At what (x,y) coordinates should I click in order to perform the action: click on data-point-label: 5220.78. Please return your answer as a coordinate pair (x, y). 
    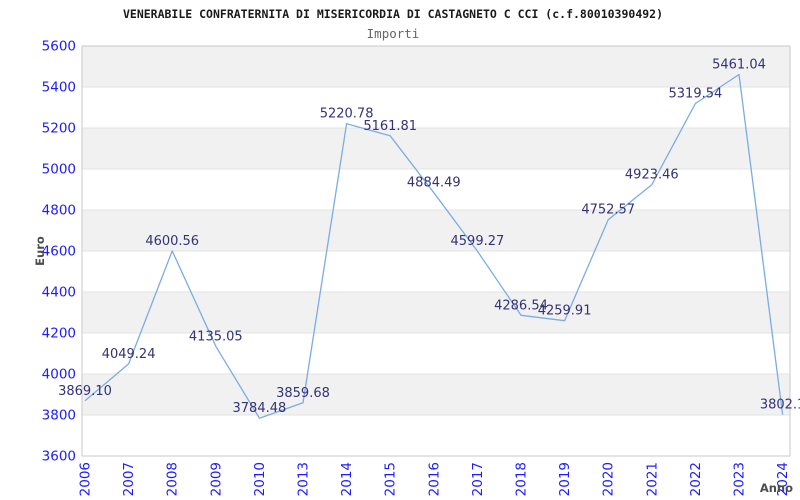
    Looking at the image, I should click on (347, 114).